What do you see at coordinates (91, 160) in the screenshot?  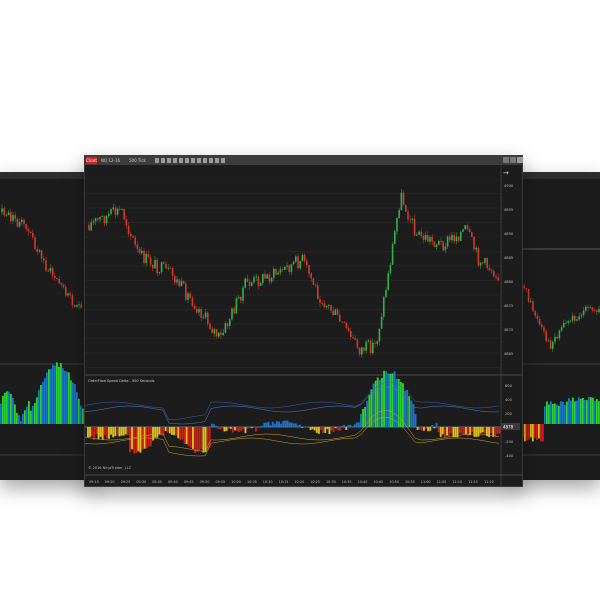 I see `chart-logo-icon: Chart` at bounding box center [91, 160].